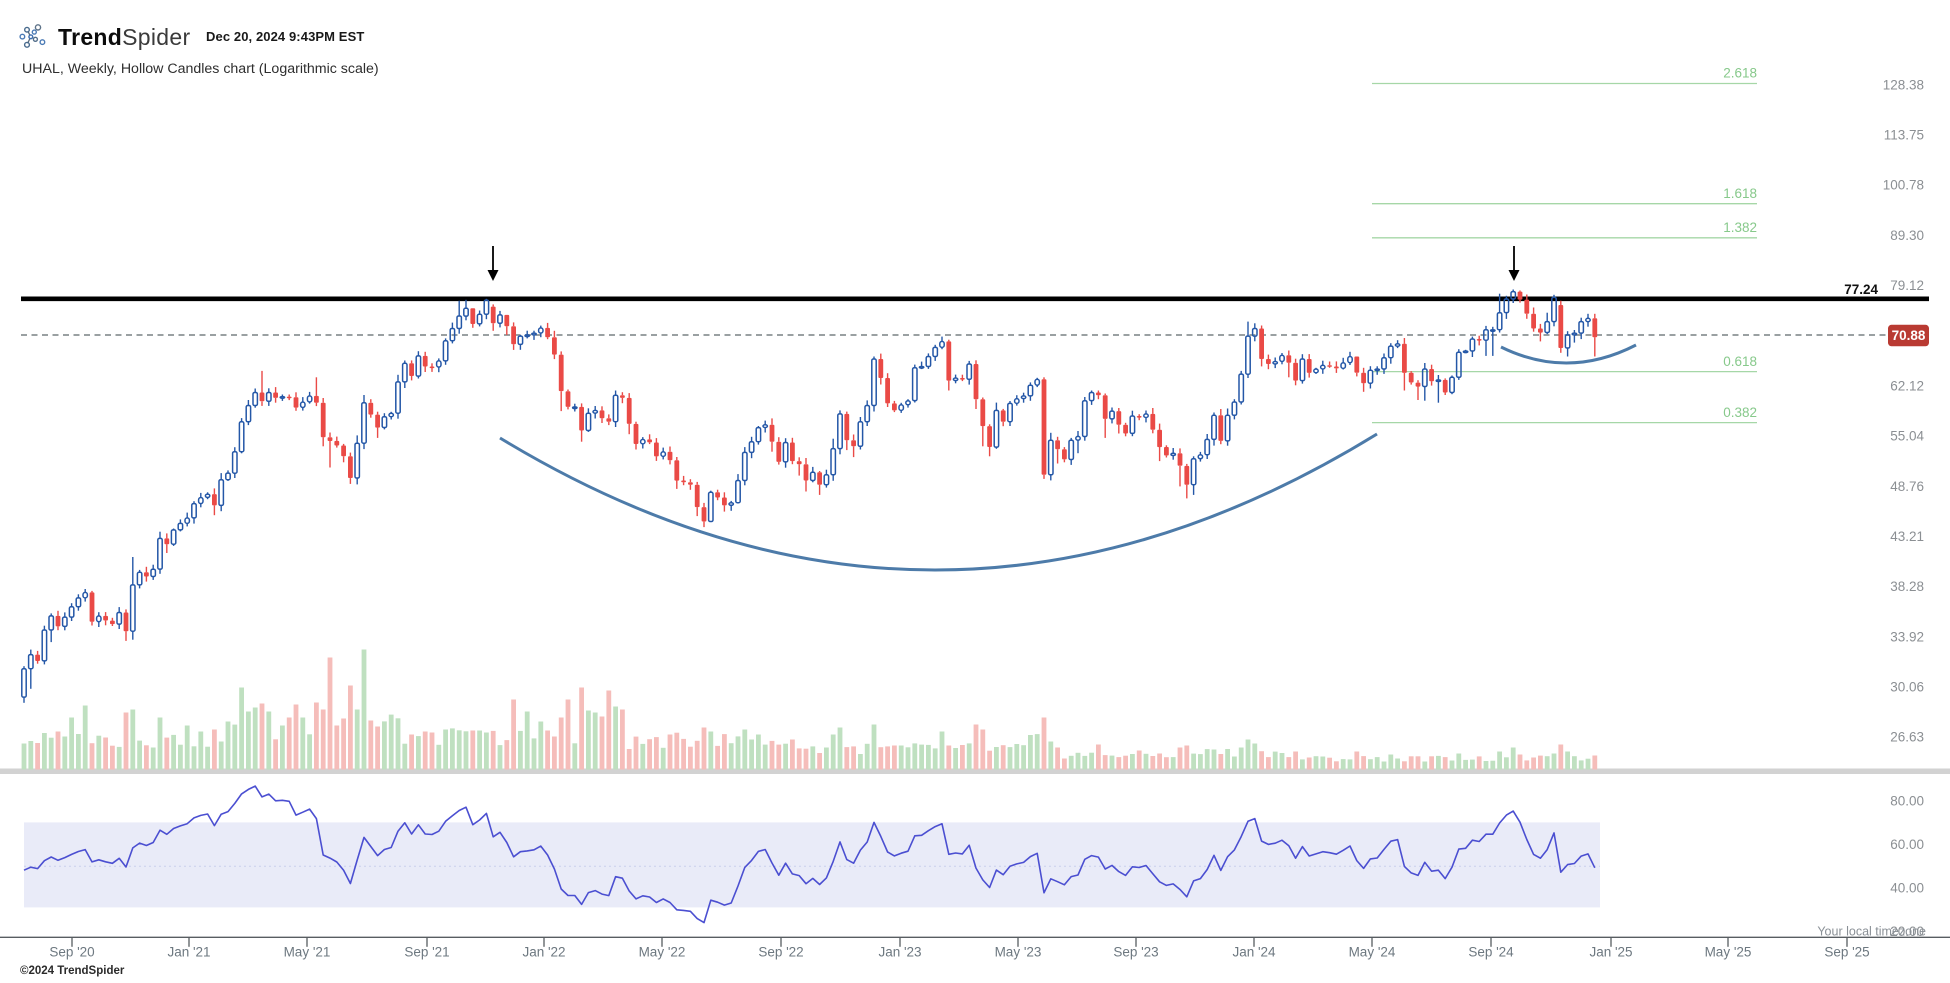 The image size is (1950, 983). I want to click on svg-text: 70.88, so click(1909, 335).